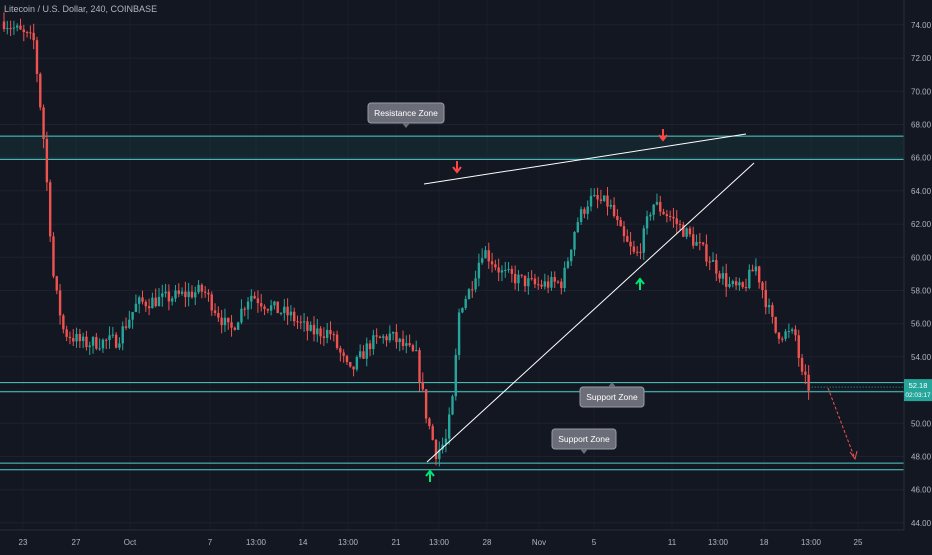 The height and width of the screenshot is (555, 932). I want to click on price-tick-label: 56.00, so click(921, 324).